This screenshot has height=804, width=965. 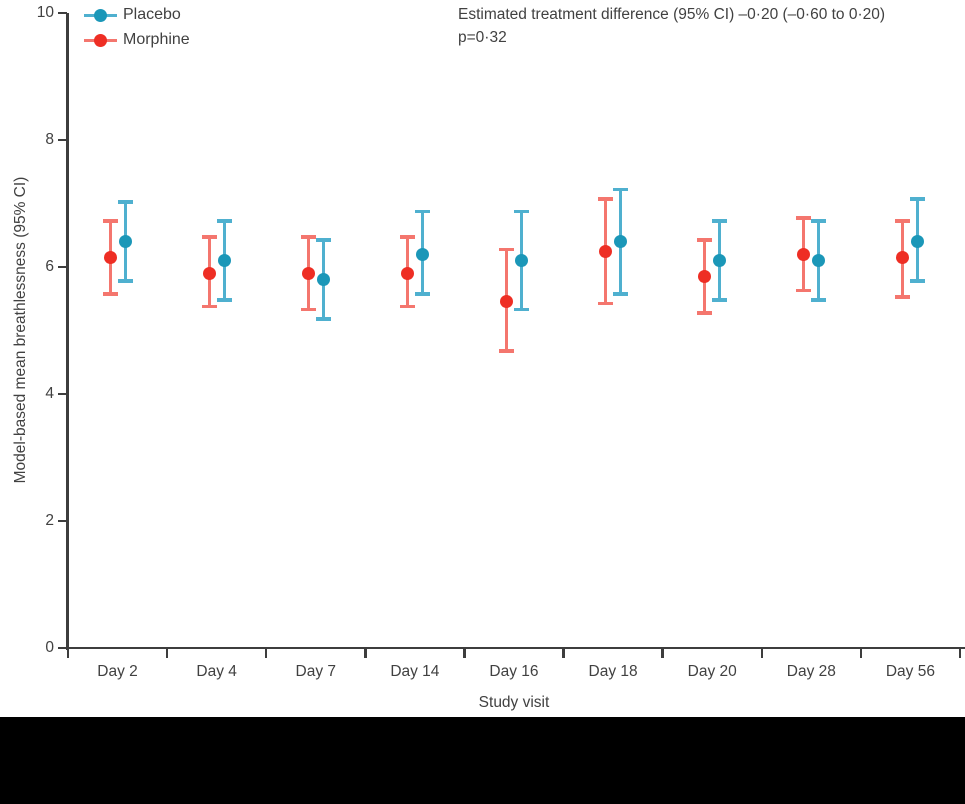 I want to click on legend-label: Morphine, so click(x=156, y=39).